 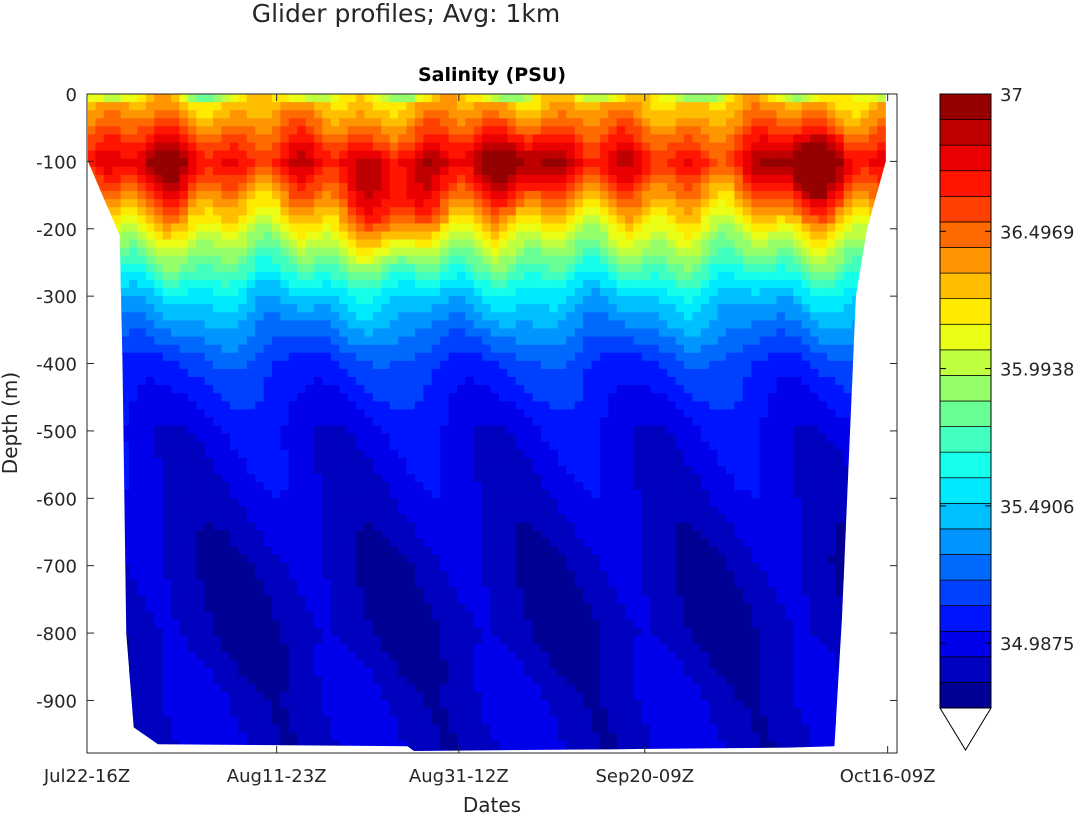 I want to click on y-tick-label: -300, so click(x=56, y=297).